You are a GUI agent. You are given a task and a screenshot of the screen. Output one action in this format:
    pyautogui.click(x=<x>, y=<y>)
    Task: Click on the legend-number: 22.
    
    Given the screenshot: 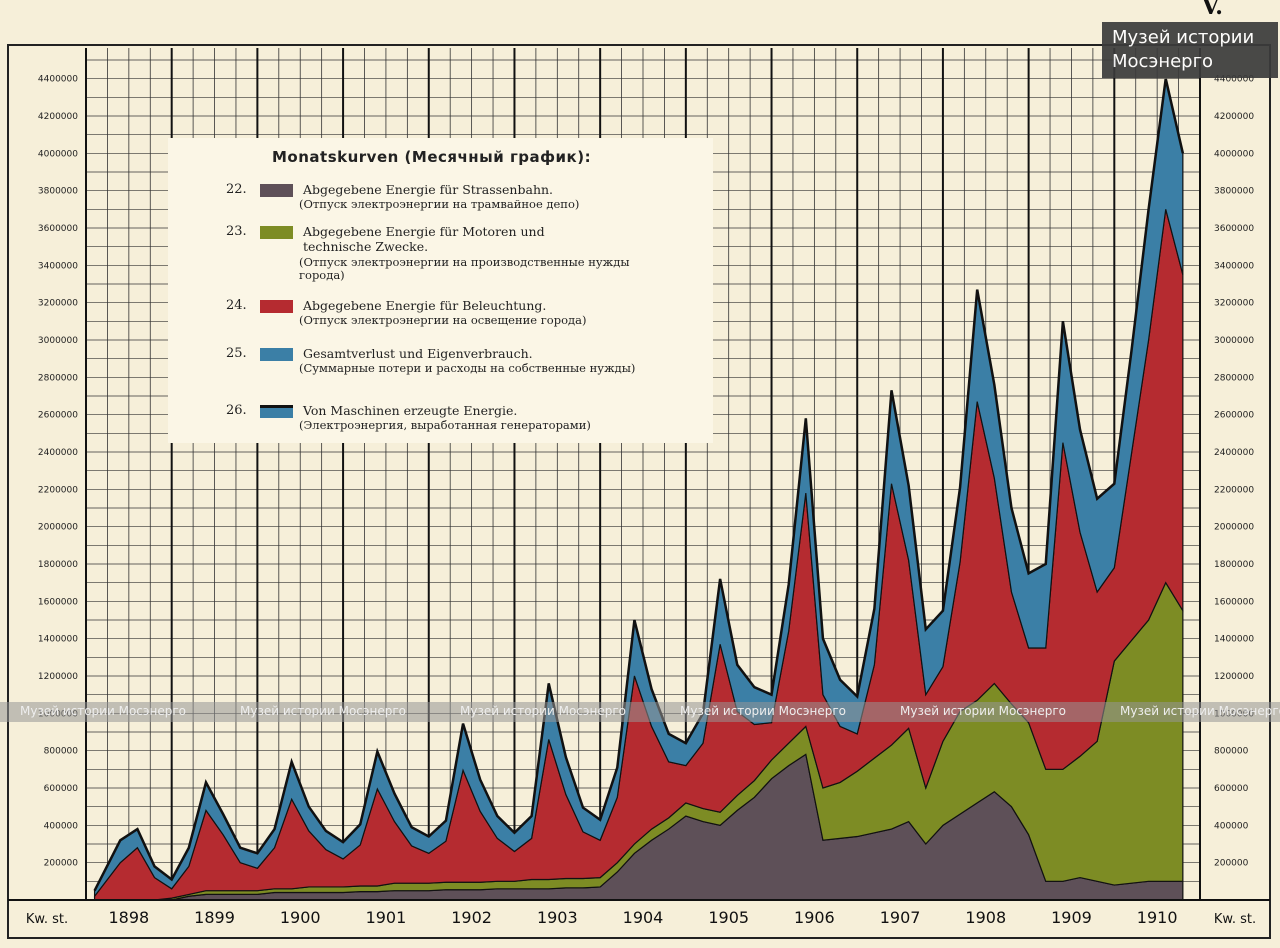 What is the action you would take?
    pyautogui.click(x=236, y=189)
    